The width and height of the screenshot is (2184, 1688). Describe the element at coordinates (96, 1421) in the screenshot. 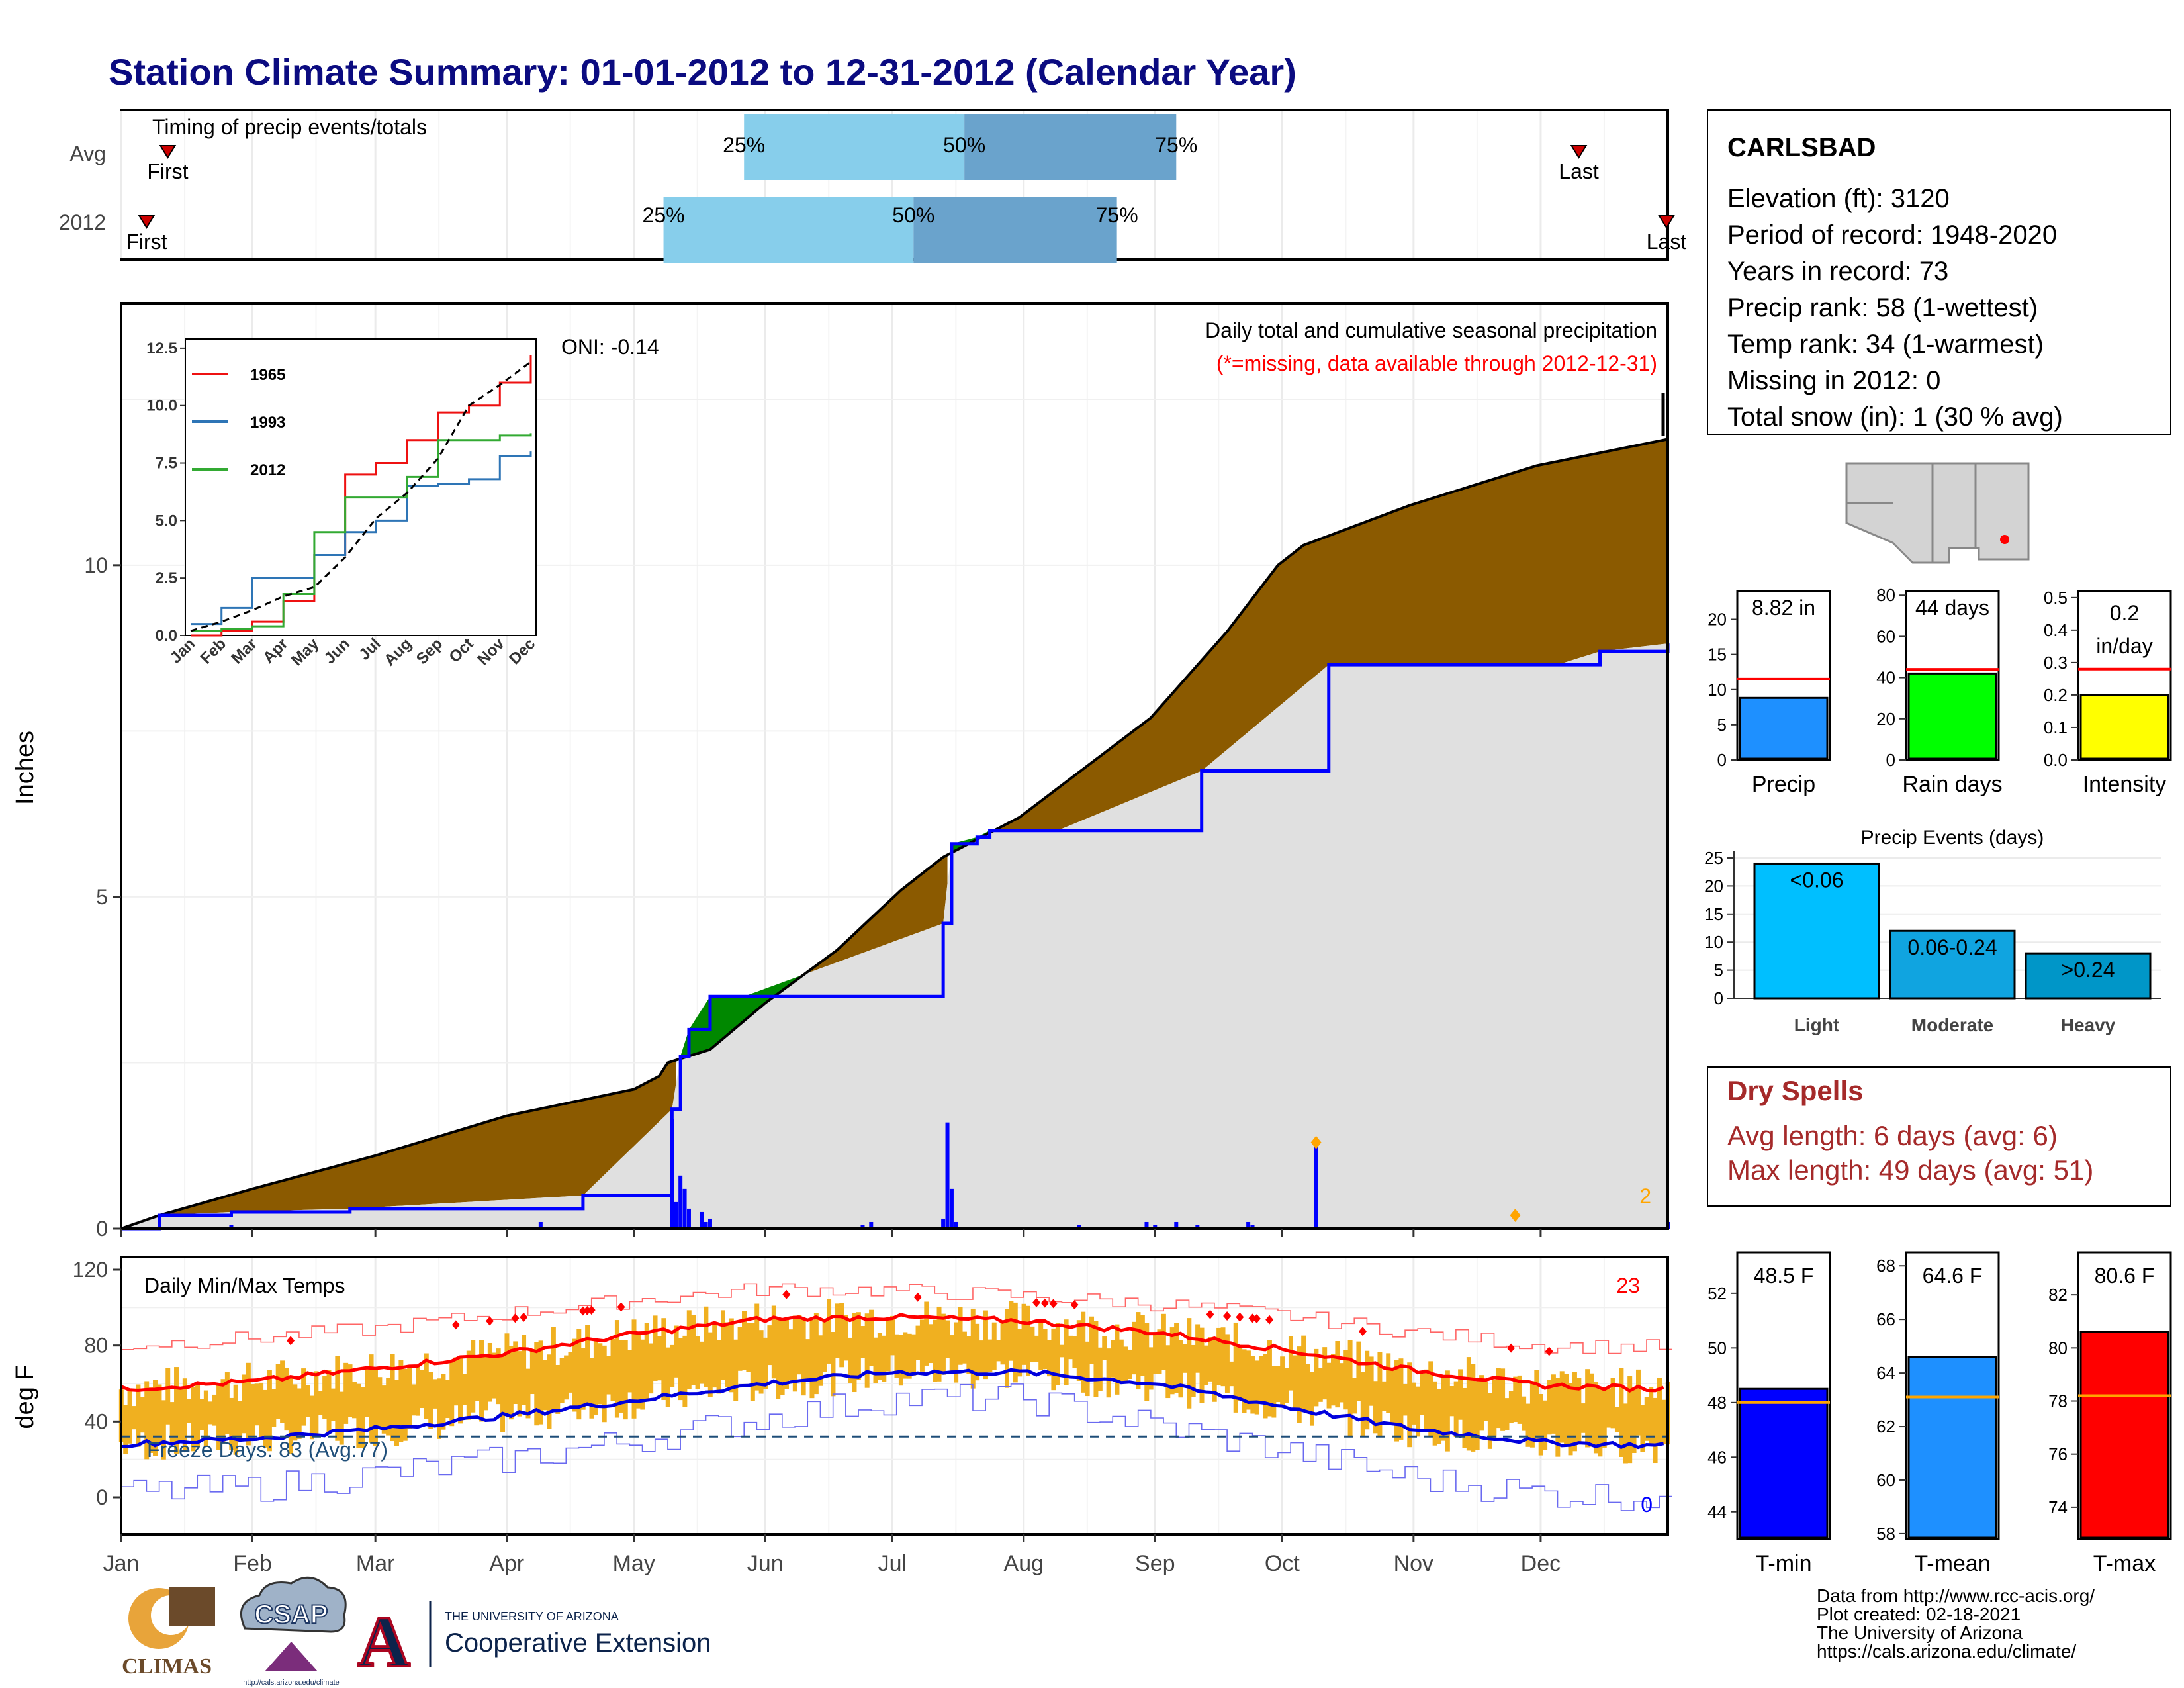

I see `y-tick-label: 40` at that location.